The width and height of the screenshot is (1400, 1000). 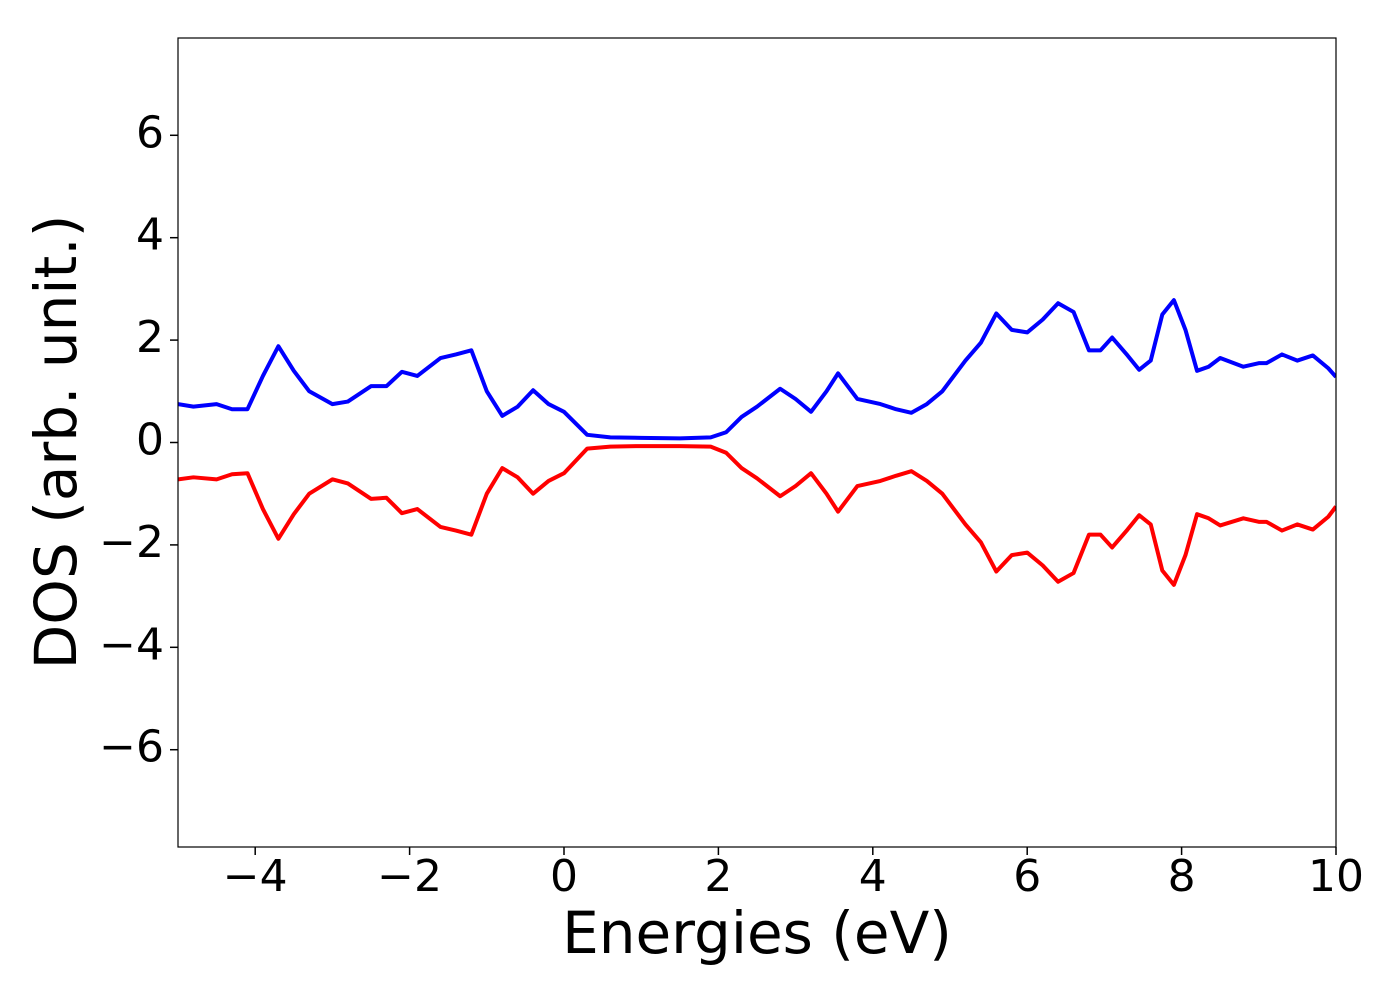 I want to click on x-tick-label: 0, so click(x=564, y=876).